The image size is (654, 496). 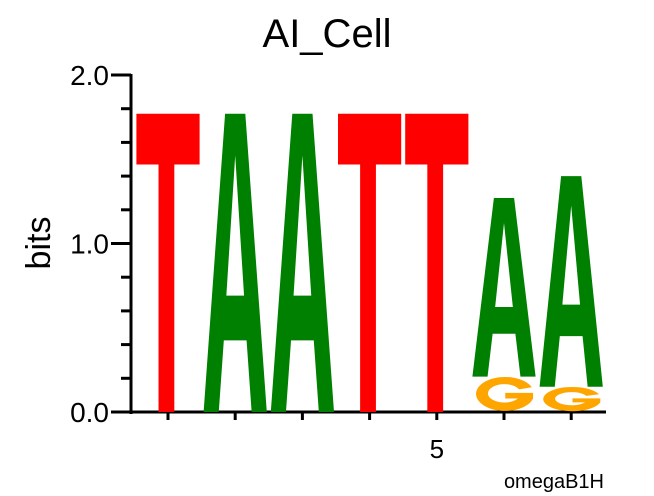 I want to click on letter-A-pos6, so click(x=504, y=287).